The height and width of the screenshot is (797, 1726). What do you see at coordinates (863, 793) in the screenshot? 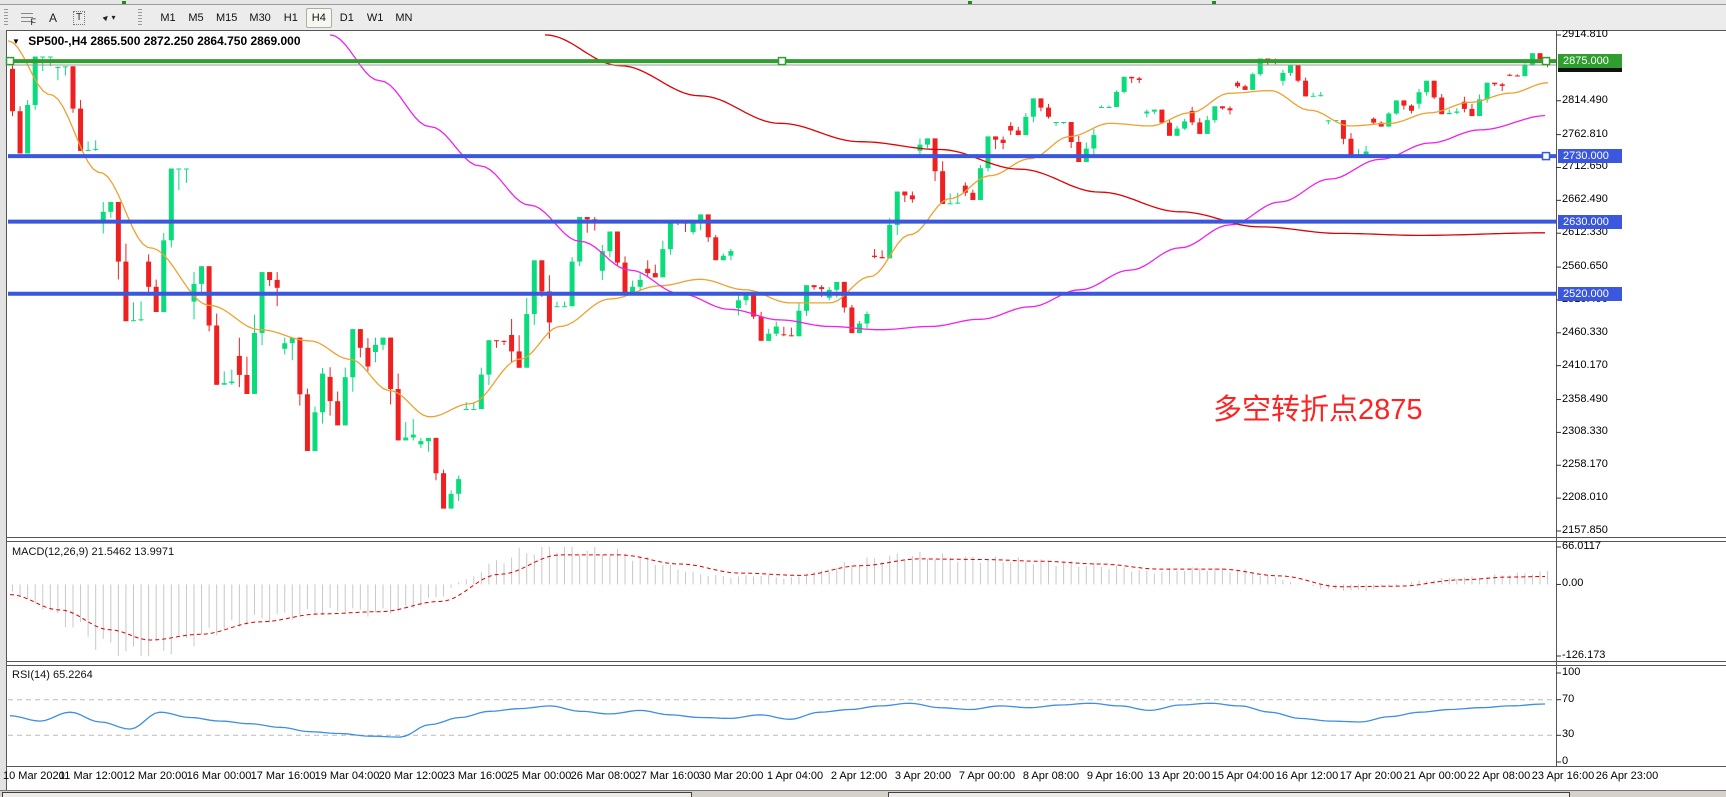
I see `bottom-tab-strip` at bounding box center [863, 793].